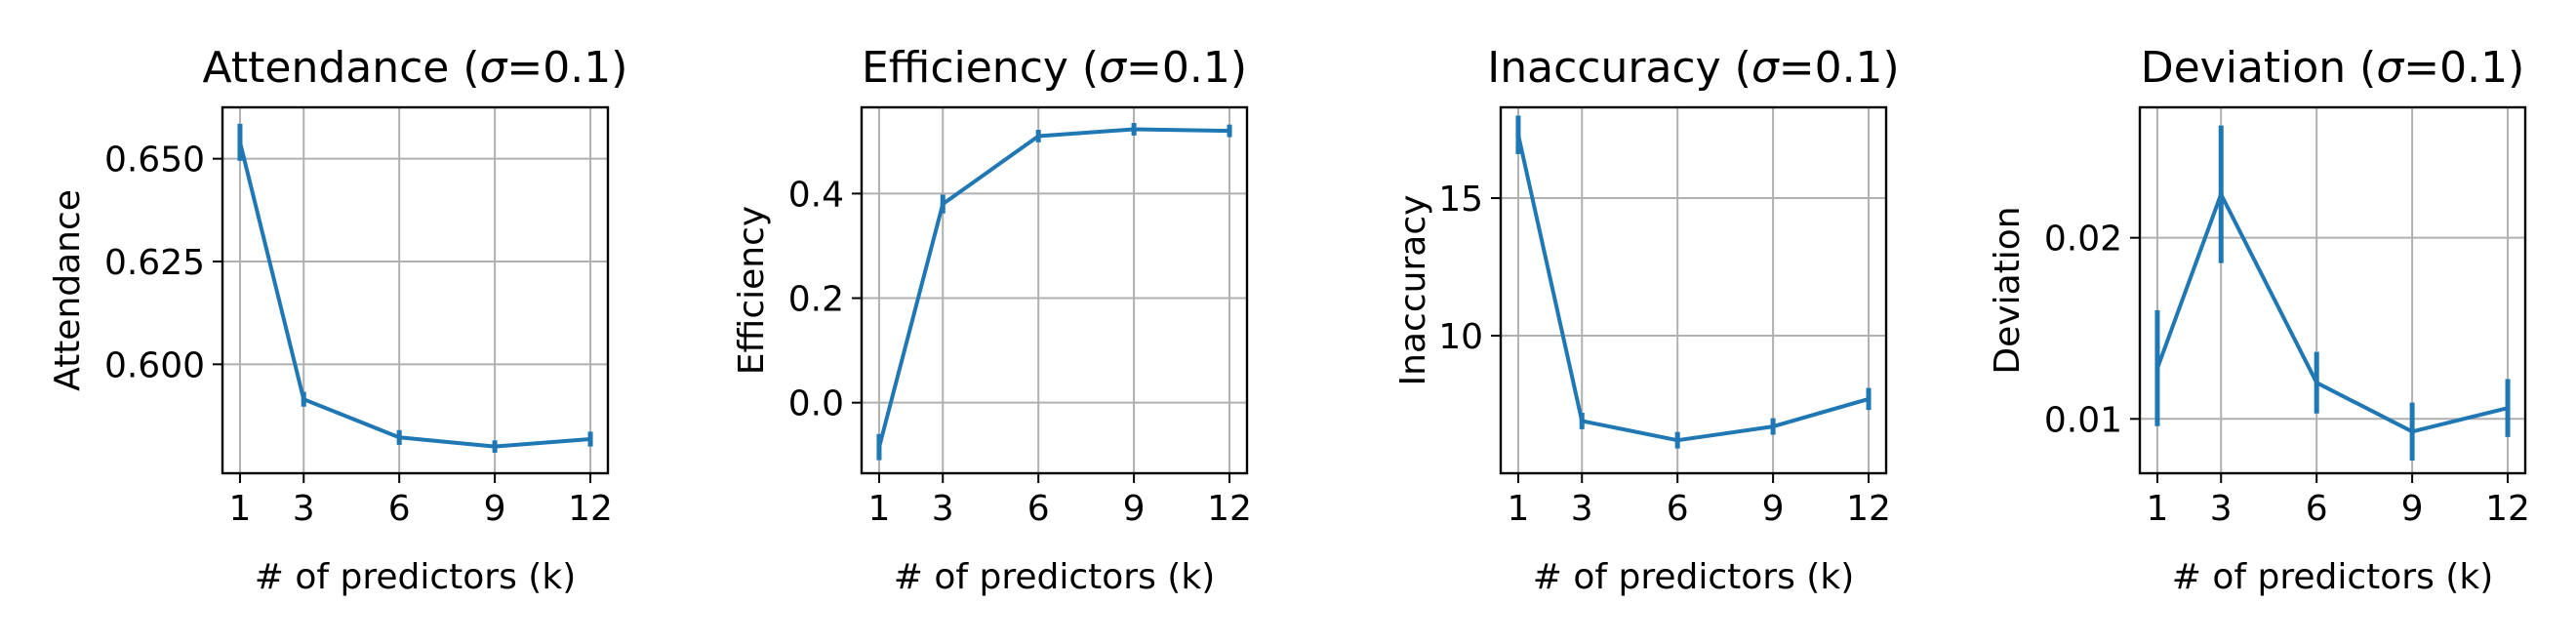 The image size is (2576, 644). I want to click on y-tick-label: 0.2, so click(816, 300).